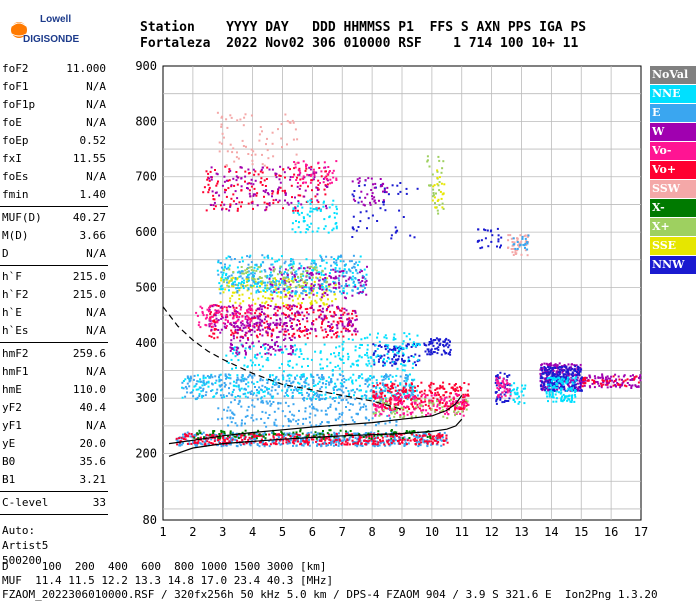 The image size is (700, 602). I want to click on x-tick-label: 7, so click(342, 532).